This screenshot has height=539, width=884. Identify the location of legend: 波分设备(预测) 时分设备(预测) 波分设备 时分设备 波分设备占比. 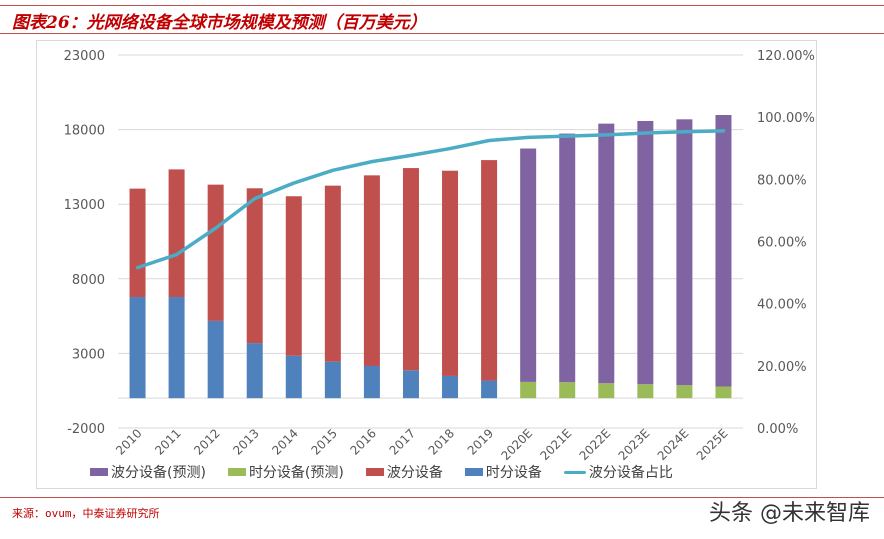
(381, 472).